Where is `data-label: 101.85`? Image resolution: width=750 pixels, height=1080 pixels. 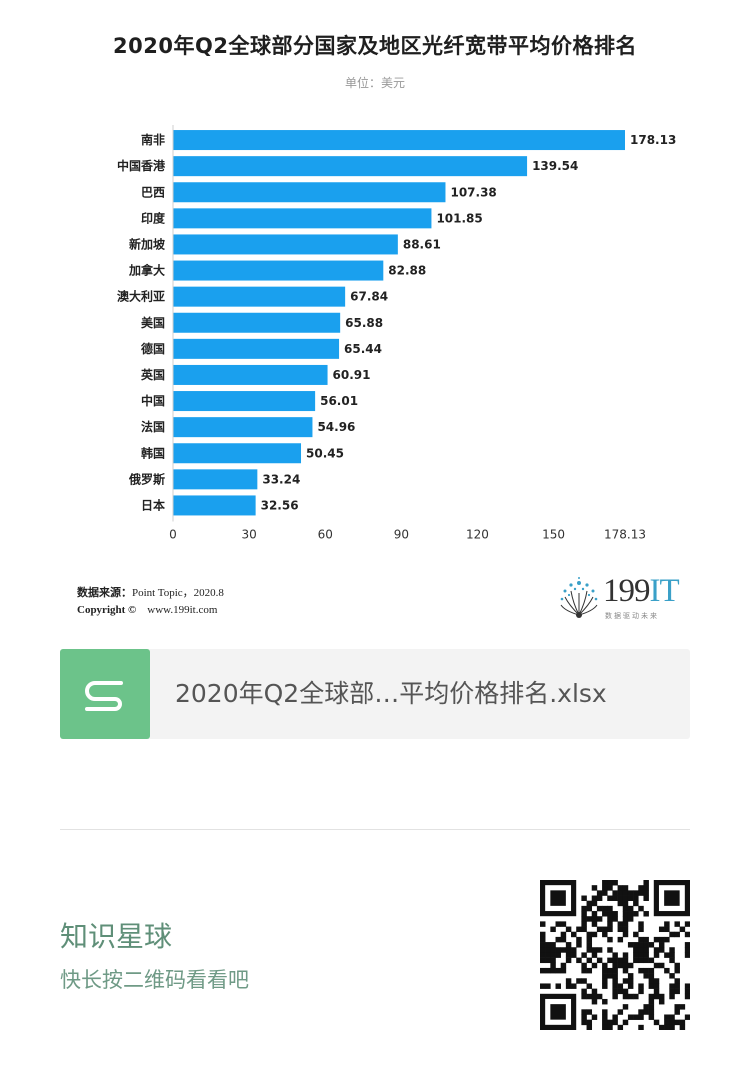 data-label: 101.85 is located at coordinates (459, 218).